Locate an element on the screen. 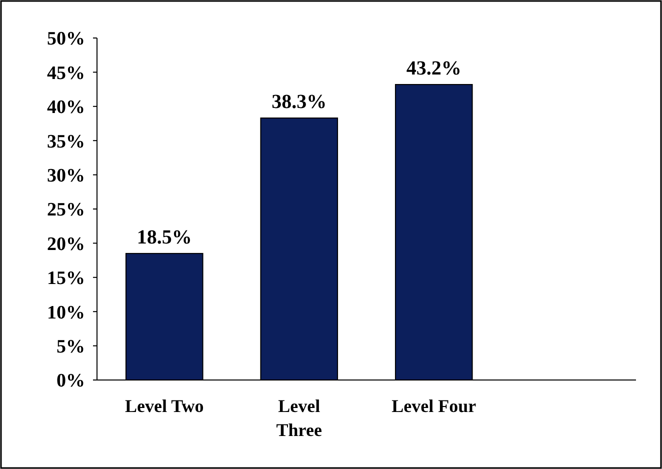 Image resolution: width=662 pixels, height=469 pixels. y-tick-label: 45% is located at coordinates (66, 73).